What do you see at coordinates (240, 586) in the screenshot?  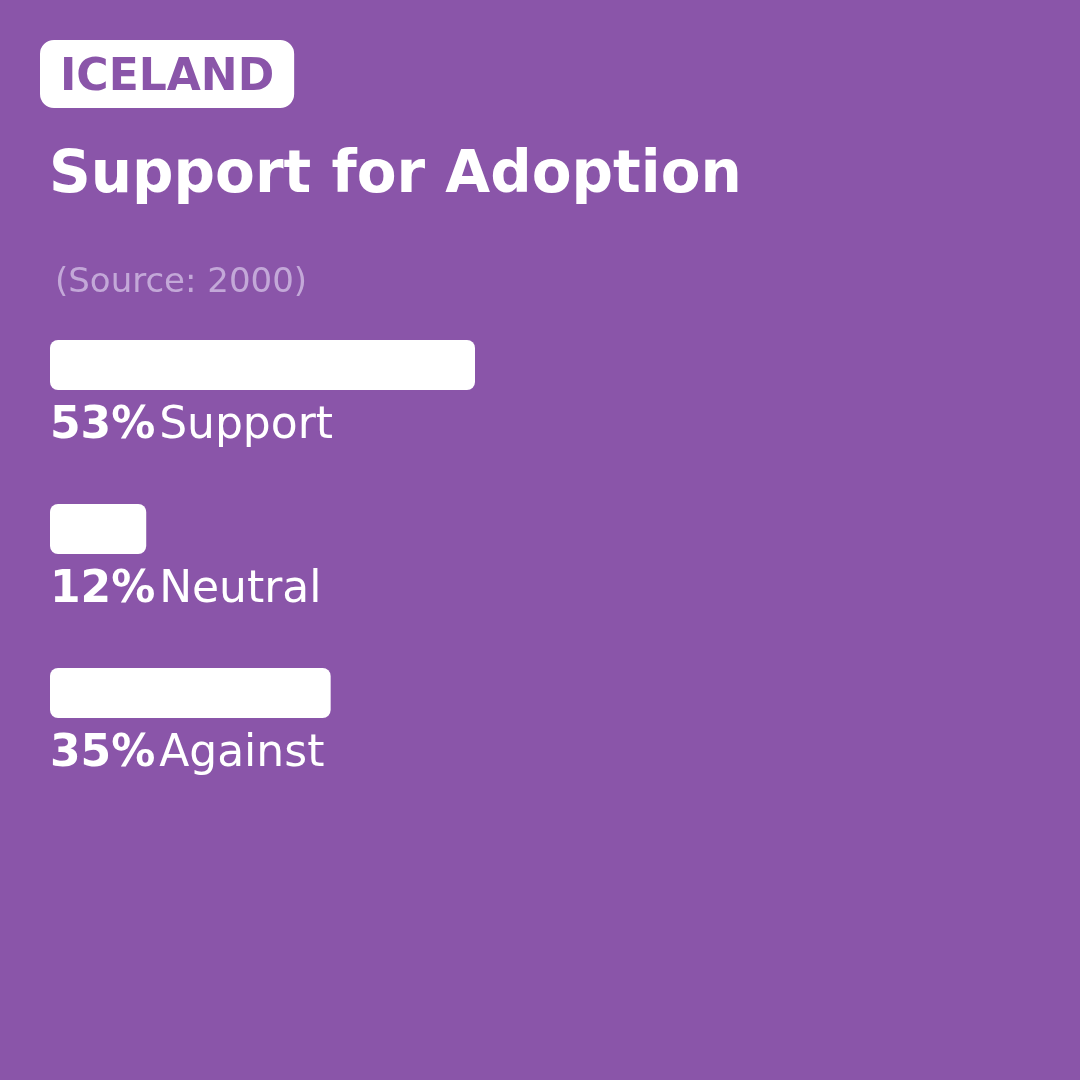 I see `y-tick-label: Neutral` at bounding box center [240, 586].